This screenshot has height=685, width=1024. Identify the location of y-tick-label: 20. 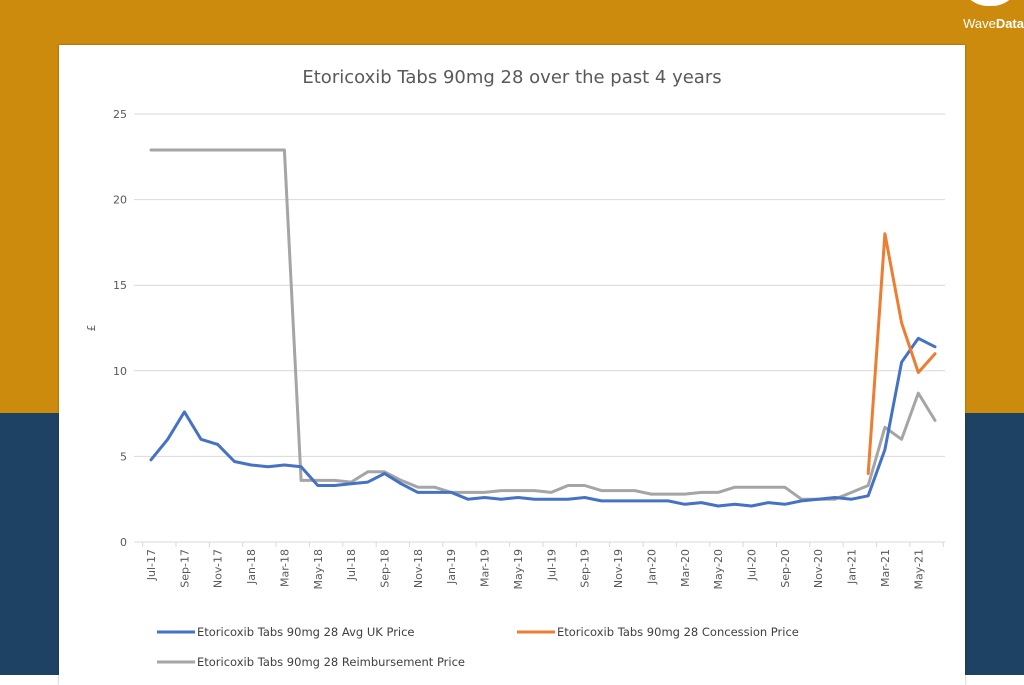
(120, 200).